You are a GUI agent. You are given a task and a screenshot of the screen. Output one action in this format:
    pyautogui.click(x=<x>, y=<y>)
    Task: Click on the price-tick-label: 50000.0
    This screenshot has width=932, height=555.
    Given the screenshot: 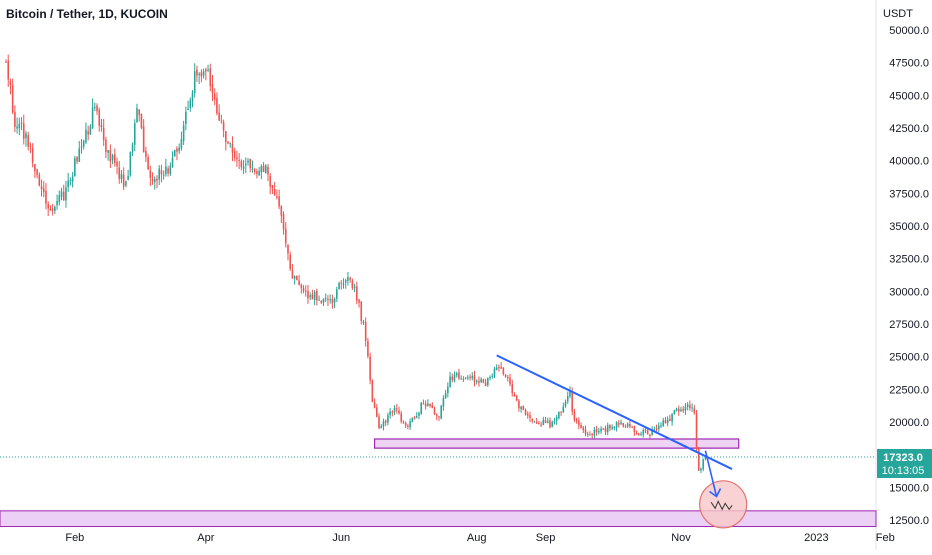 What is the action you would take?
    pyautogui.click(x=909, y=31)
    